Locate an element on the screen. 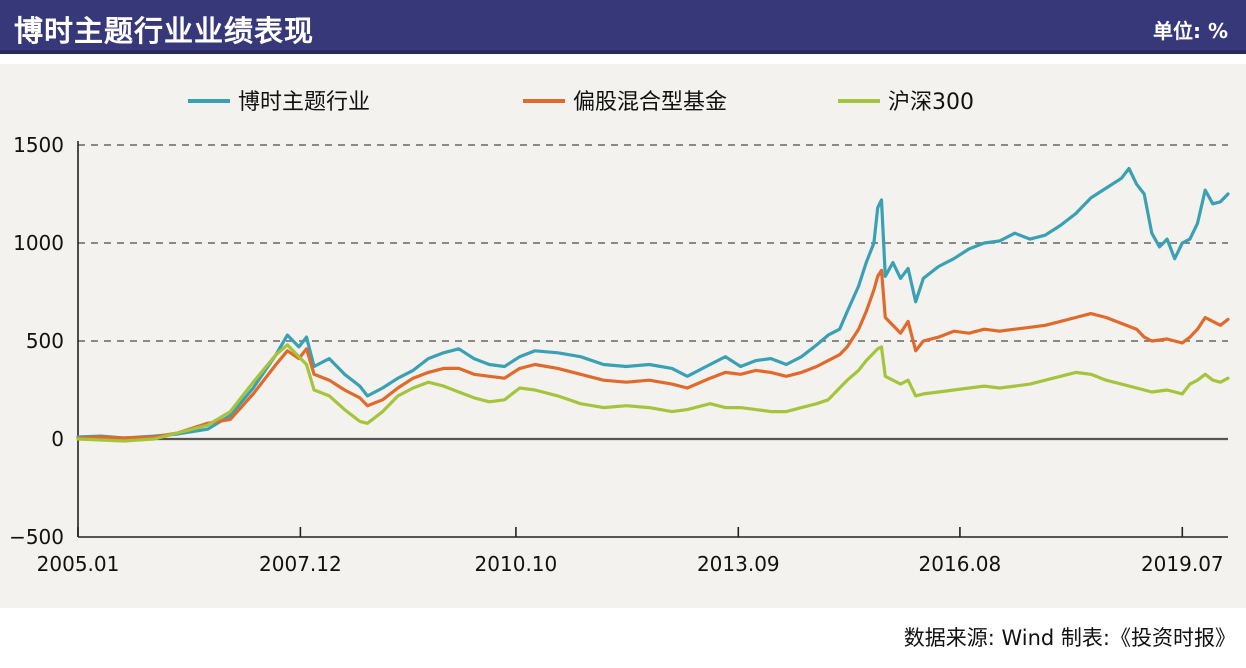 The width and height of the screenshot is (1246, 668). x-tick-label: 2019.07 is located at coordinates (1182, 564).